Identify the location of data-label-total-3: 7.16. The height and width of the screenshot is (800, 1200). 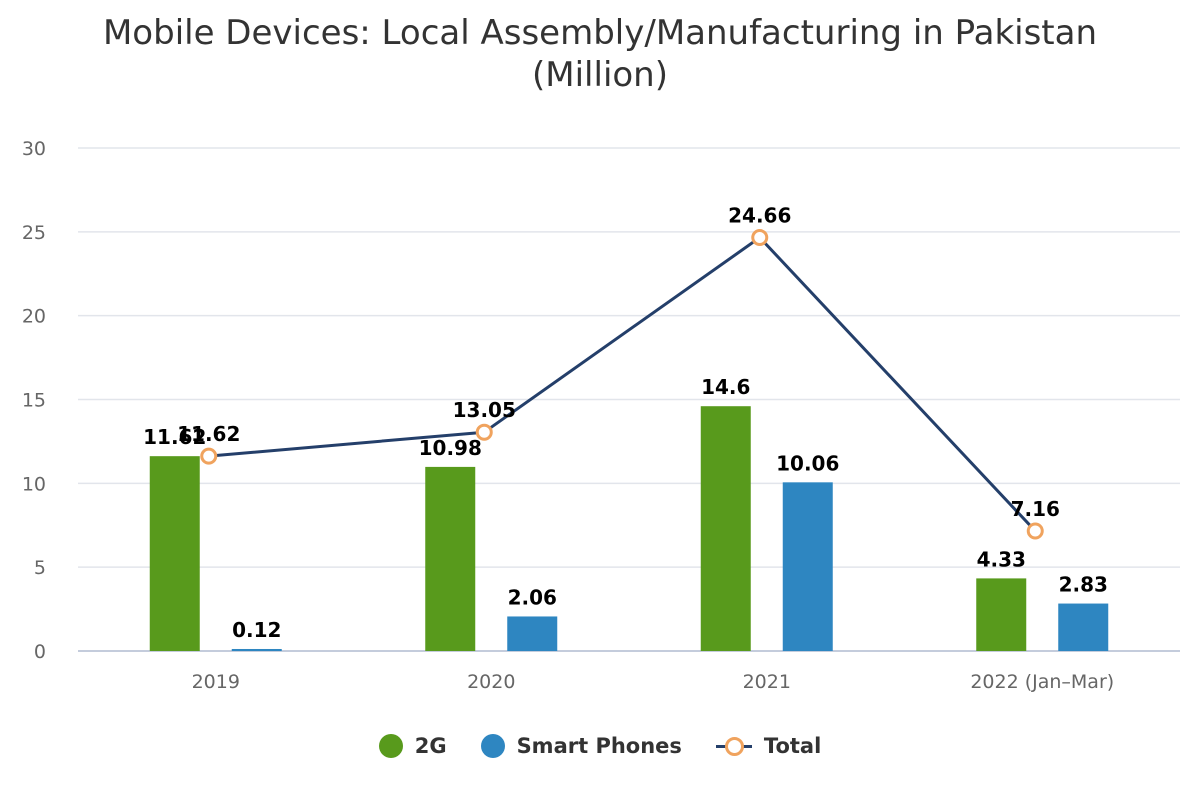
(1035, 509).